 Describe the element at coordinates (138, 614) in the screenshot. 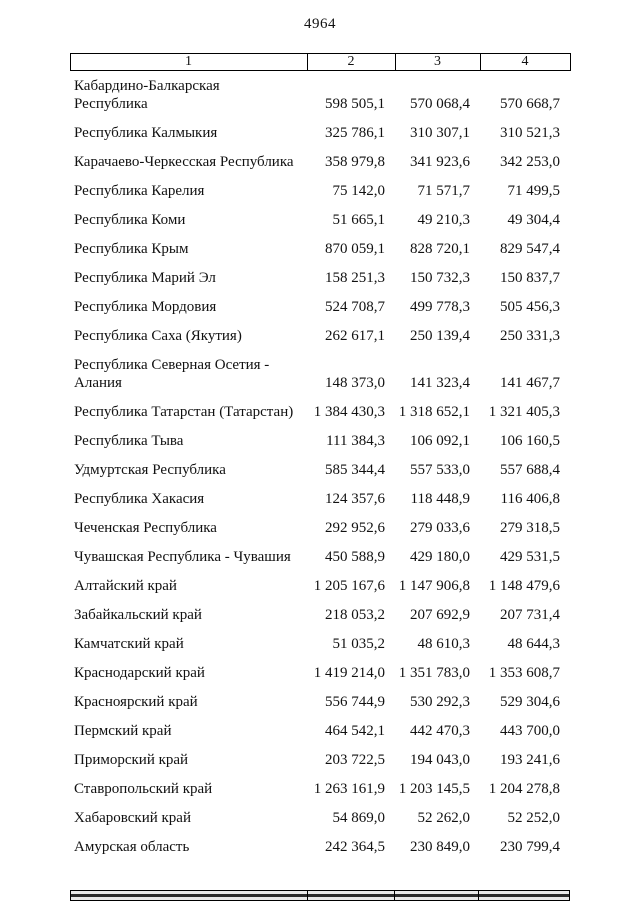

I see `region-name: Забайкальский край` at that location.